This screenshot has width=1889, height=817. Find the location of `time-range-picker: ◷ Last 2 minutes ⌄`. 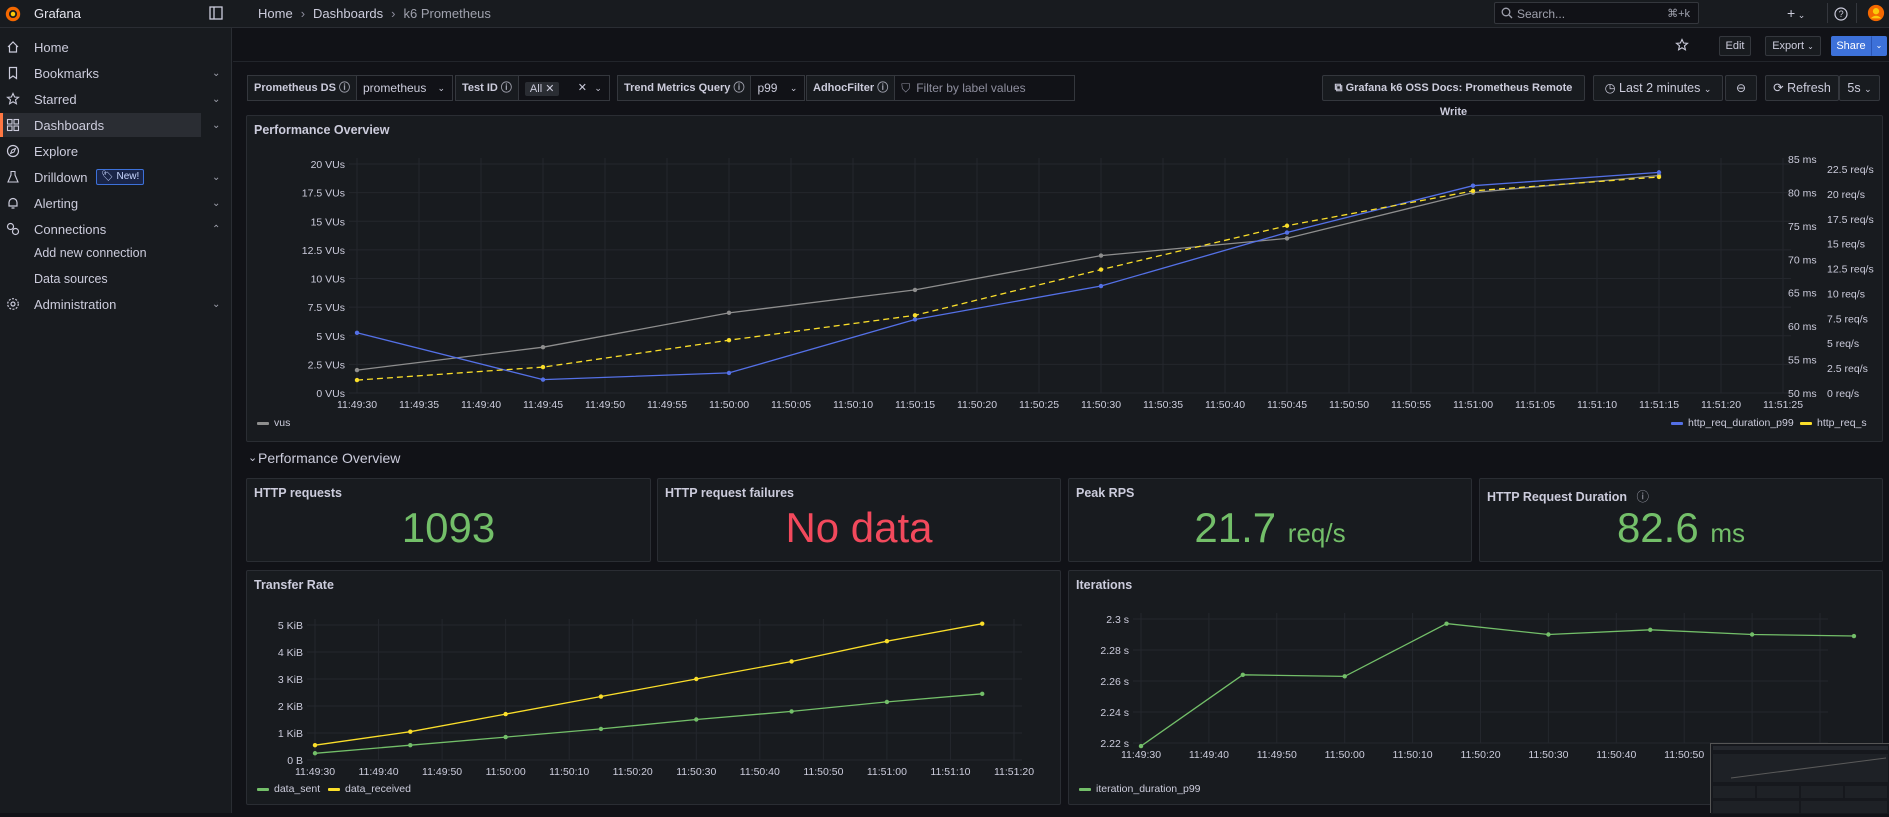

time-range-picker: ◷ Last 2 minutes ⌄ is located at coordinates (1658, 88).